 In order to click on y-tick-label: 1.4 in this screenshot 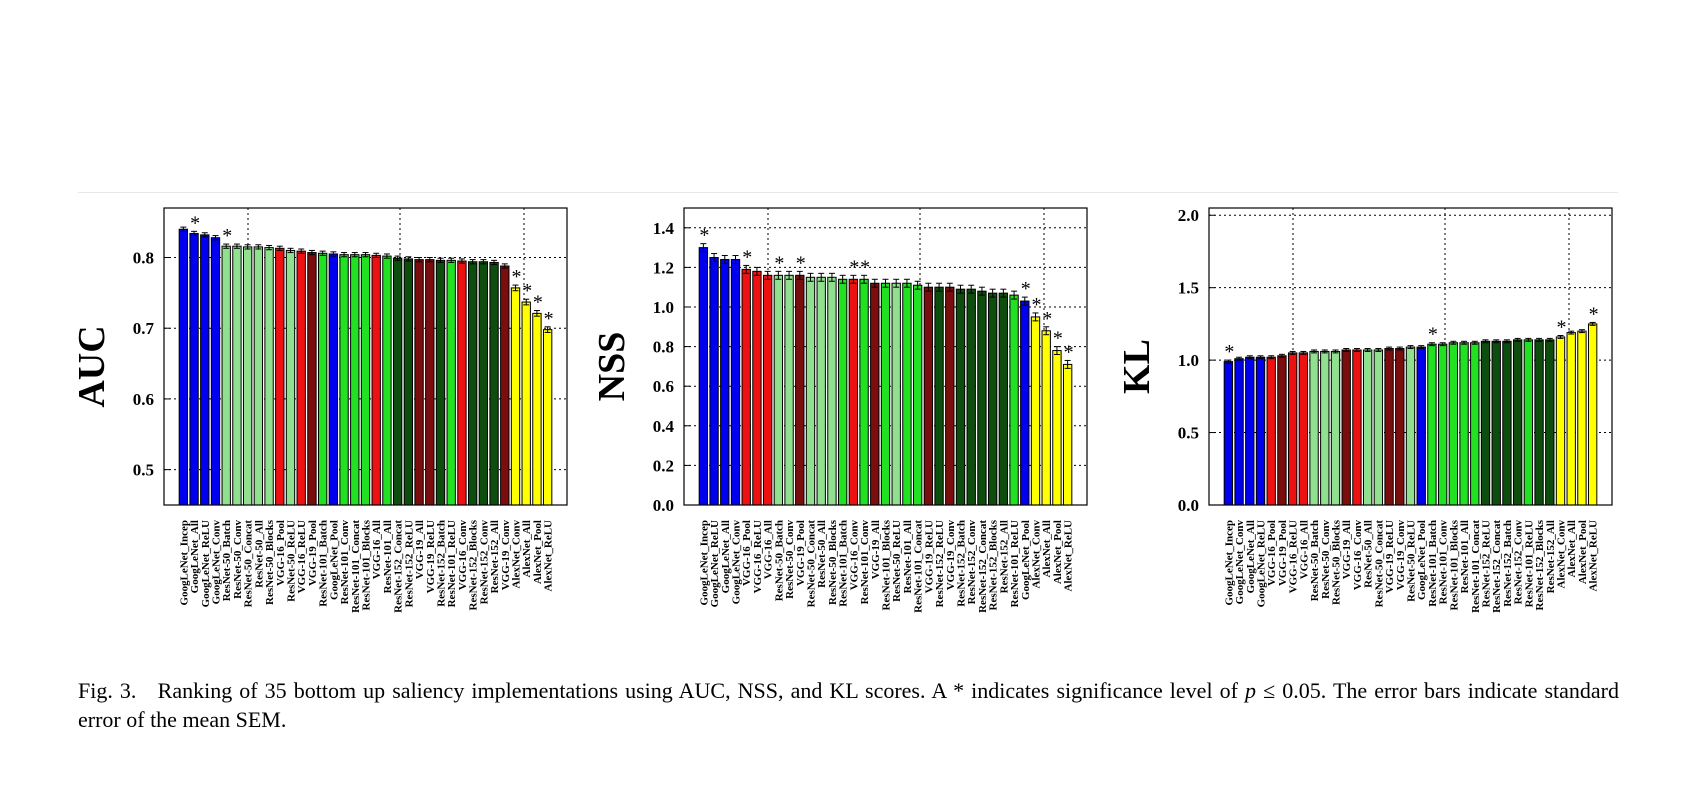, I will do `click(664, 228)`.